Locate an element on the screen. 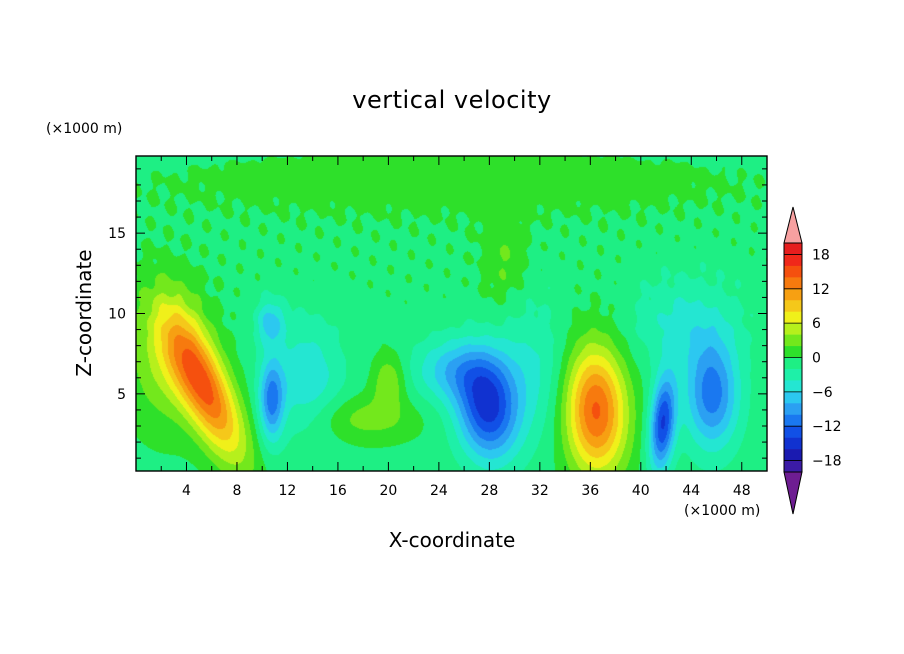 This screenshot has height=654, width=904. colorbar-tick-label: 0 is located at coordinates (816, 359).